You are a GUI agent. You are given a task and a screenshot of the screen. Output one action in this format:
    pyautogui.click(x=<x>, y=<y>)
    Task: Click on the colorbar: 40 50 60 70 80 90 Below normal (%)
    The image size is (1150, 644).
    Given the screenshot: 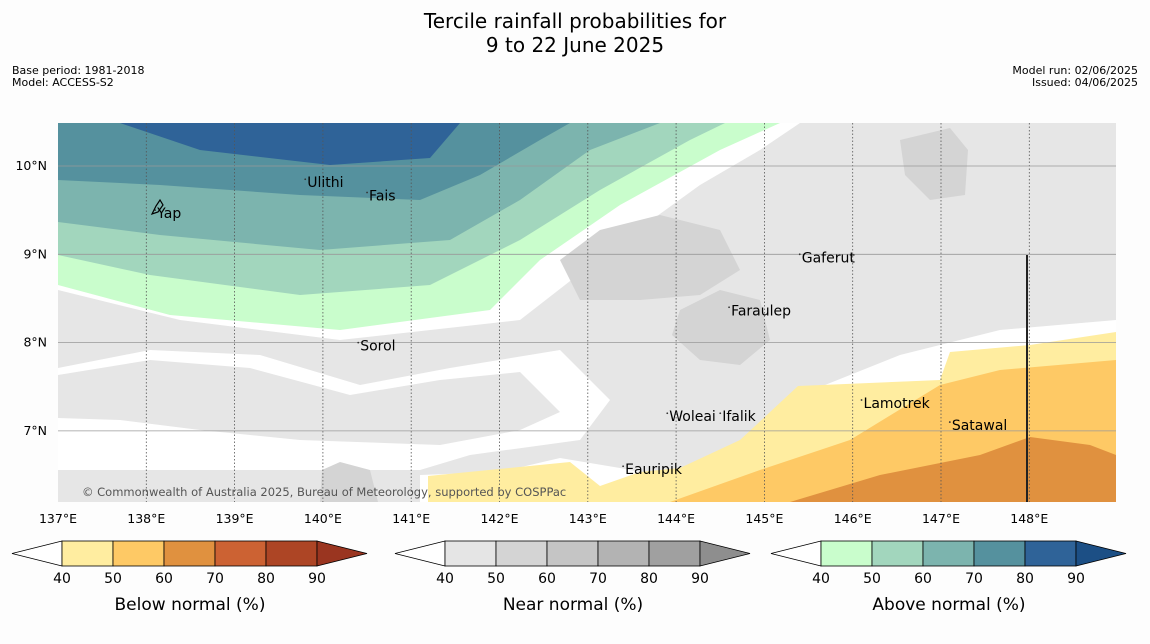 What is the action you would take?
    pyautogui.click(x=189, y=577)
    